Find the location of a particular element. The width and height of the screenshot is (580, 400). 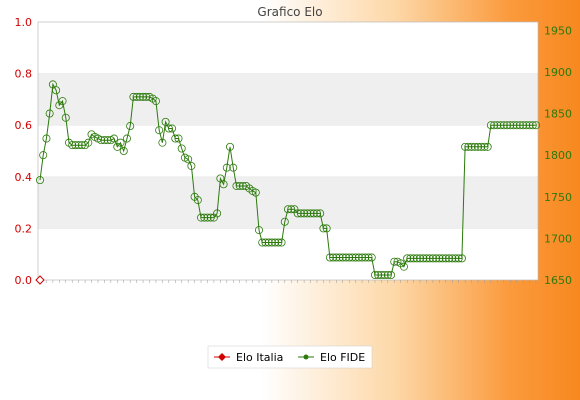

data-point-elo-italia is located at coordinates (40, 280).